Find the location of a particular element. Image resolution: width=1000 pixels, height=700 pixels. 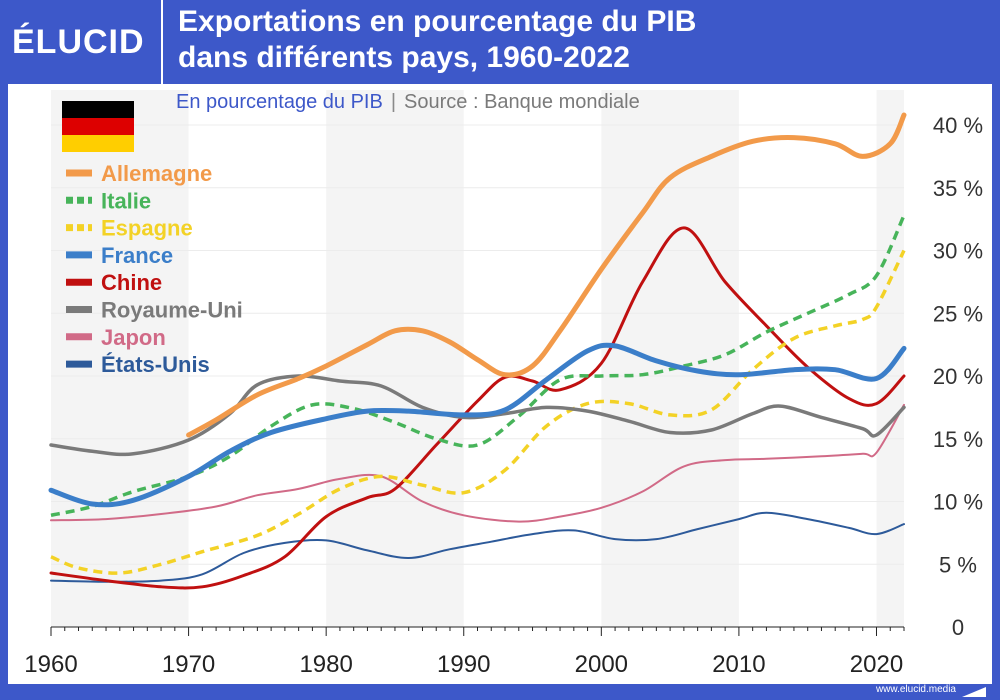

germany-flag is located at coordinates (98, 126).